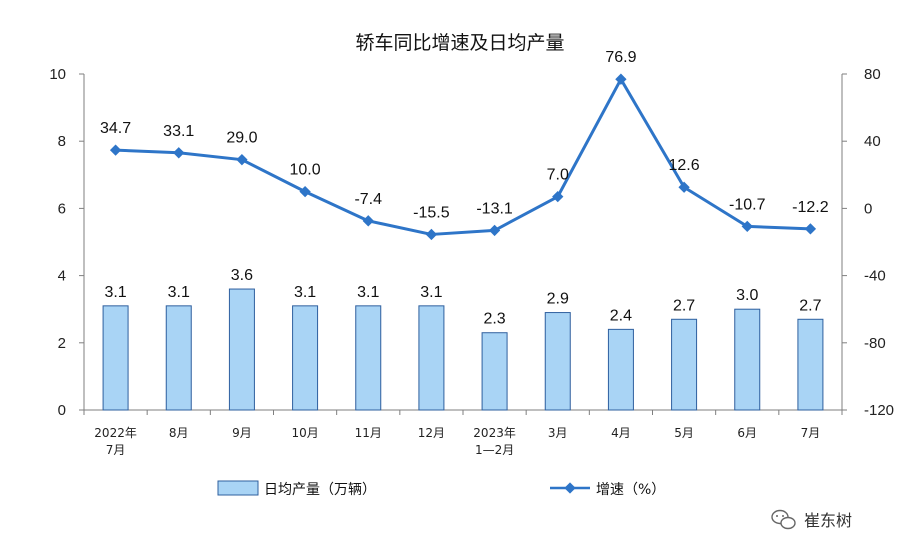 The image size is (900, 558). What do you see at coordinates (62, 208) in the screenshot?
I see `y-left-tick-label: 6` at bounding box center [62, 208].